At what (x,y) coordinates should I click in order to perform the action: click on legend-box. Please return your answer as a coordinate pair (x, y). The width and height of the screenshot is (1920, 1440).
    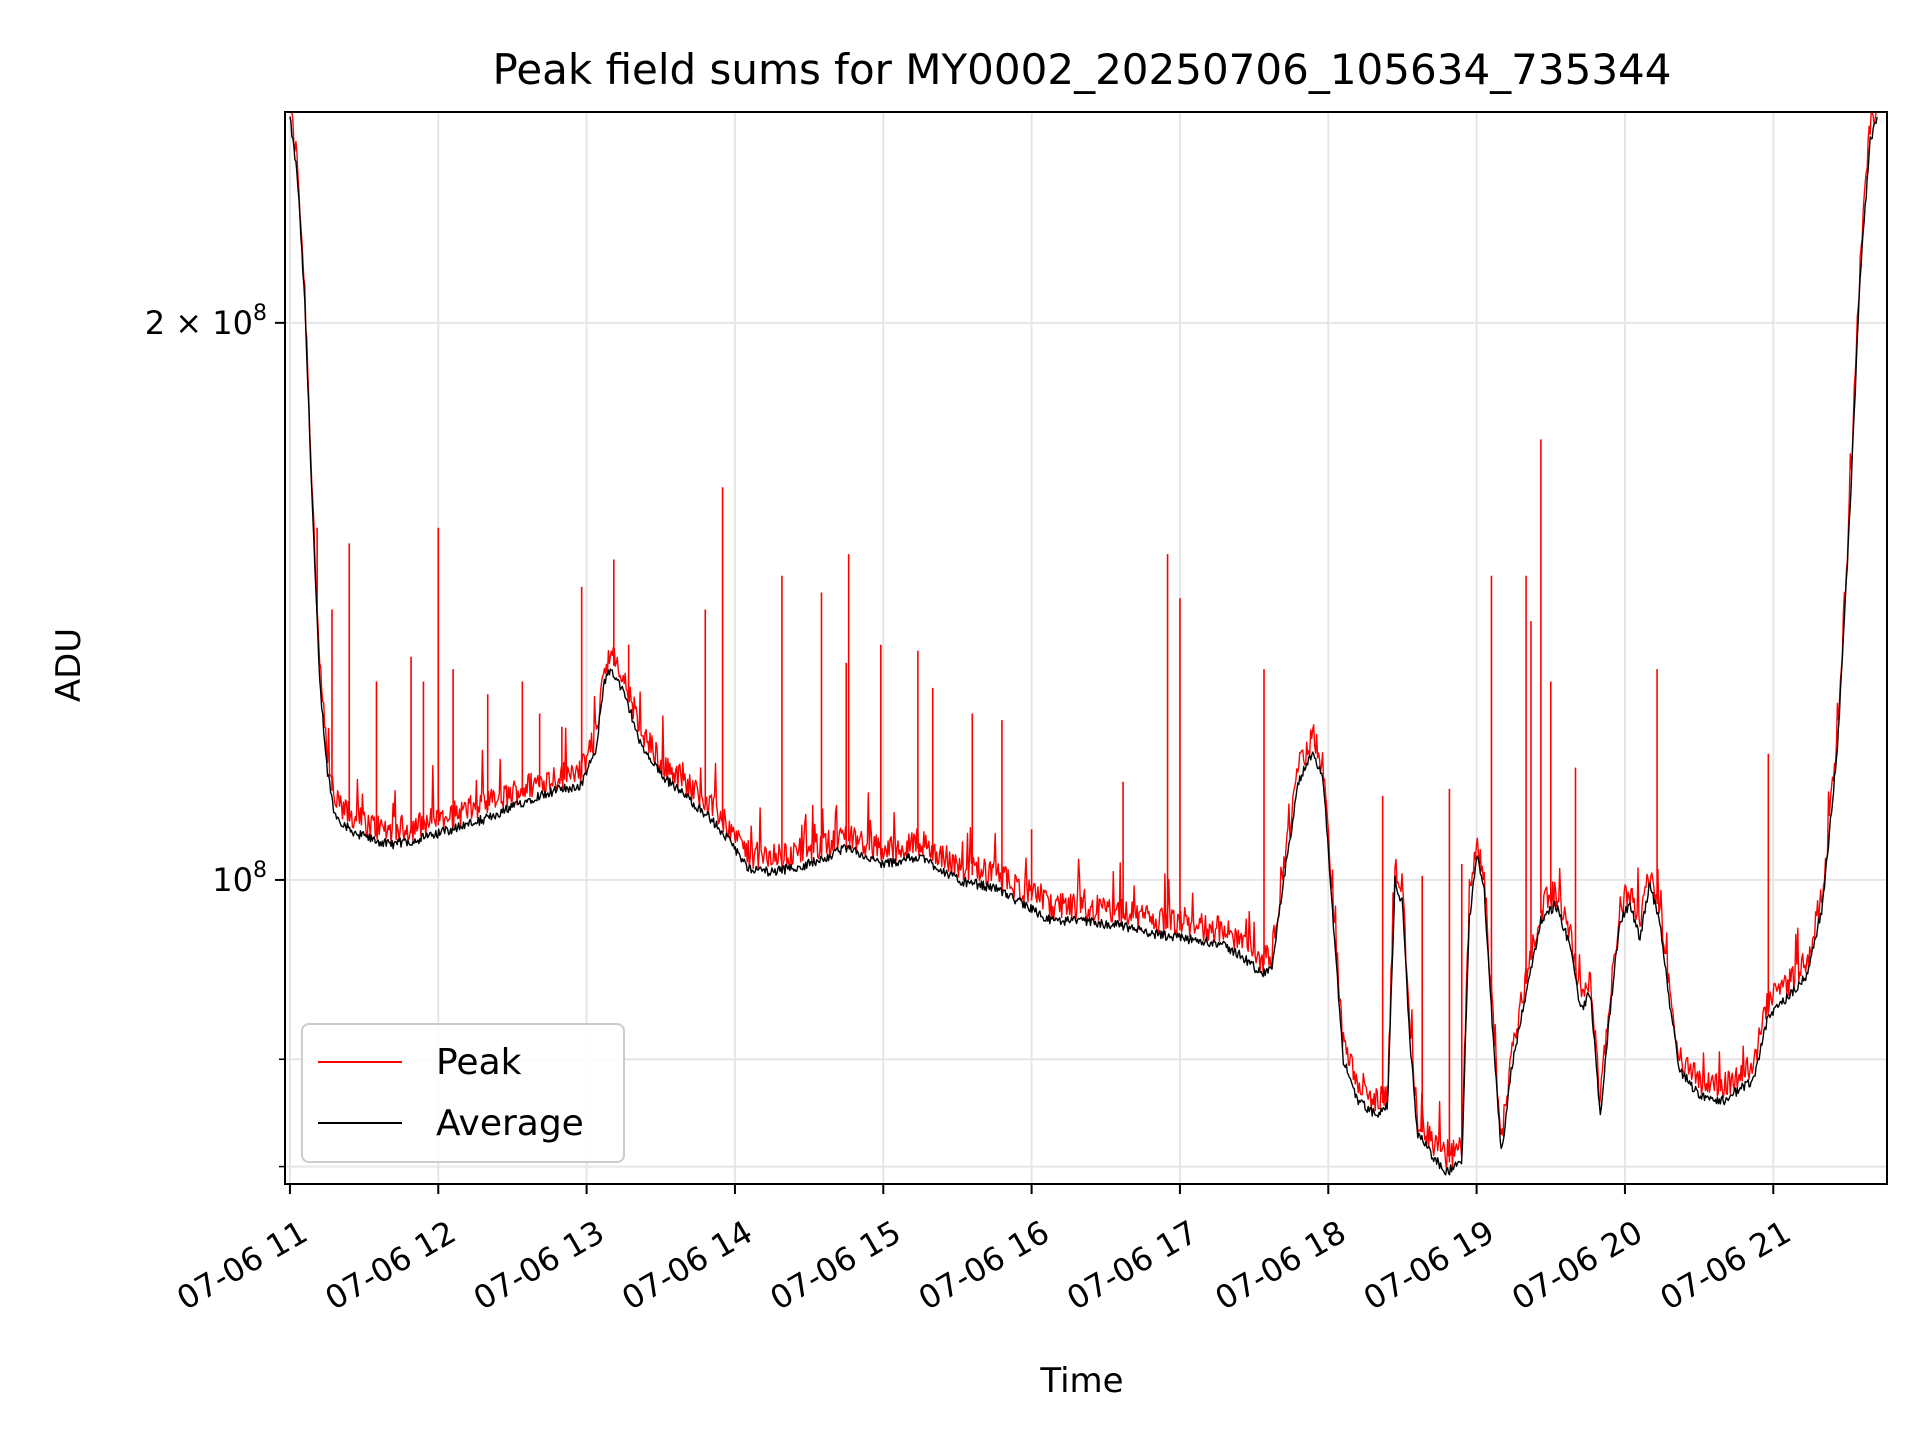
    Looking at the image, I should click on (463, 1093).